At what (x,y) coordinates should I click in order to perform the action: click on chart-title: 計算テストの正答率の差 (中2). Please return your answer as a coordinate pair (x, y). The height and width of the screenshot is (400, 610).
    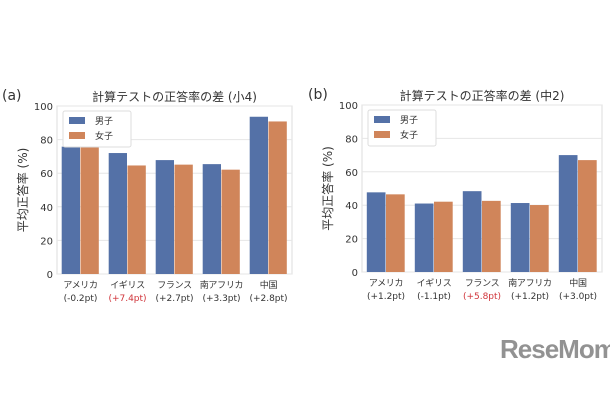
    Looking at the image, I should click on (482, 95).